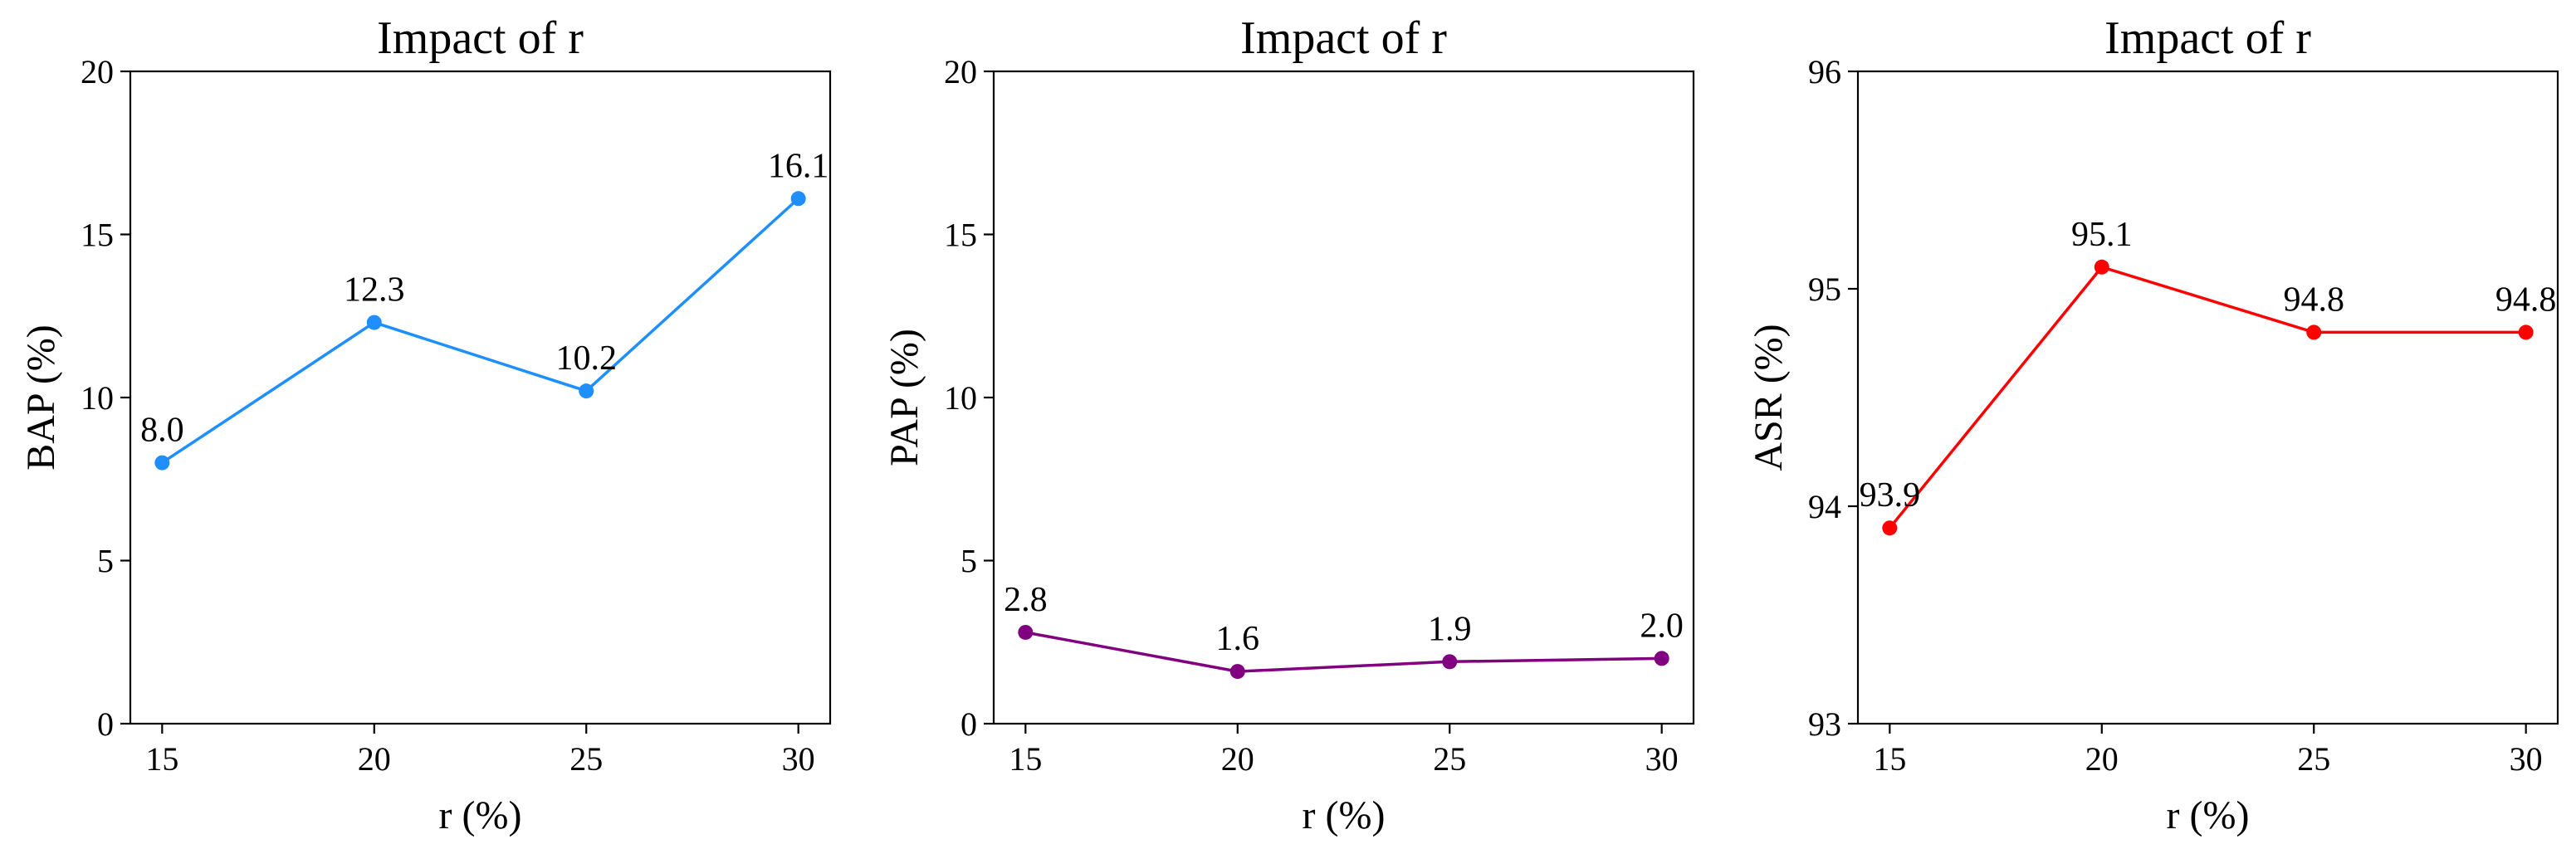 The image size is (2576, 844). I want to click on data-label: 12.3, so click(374, 290).